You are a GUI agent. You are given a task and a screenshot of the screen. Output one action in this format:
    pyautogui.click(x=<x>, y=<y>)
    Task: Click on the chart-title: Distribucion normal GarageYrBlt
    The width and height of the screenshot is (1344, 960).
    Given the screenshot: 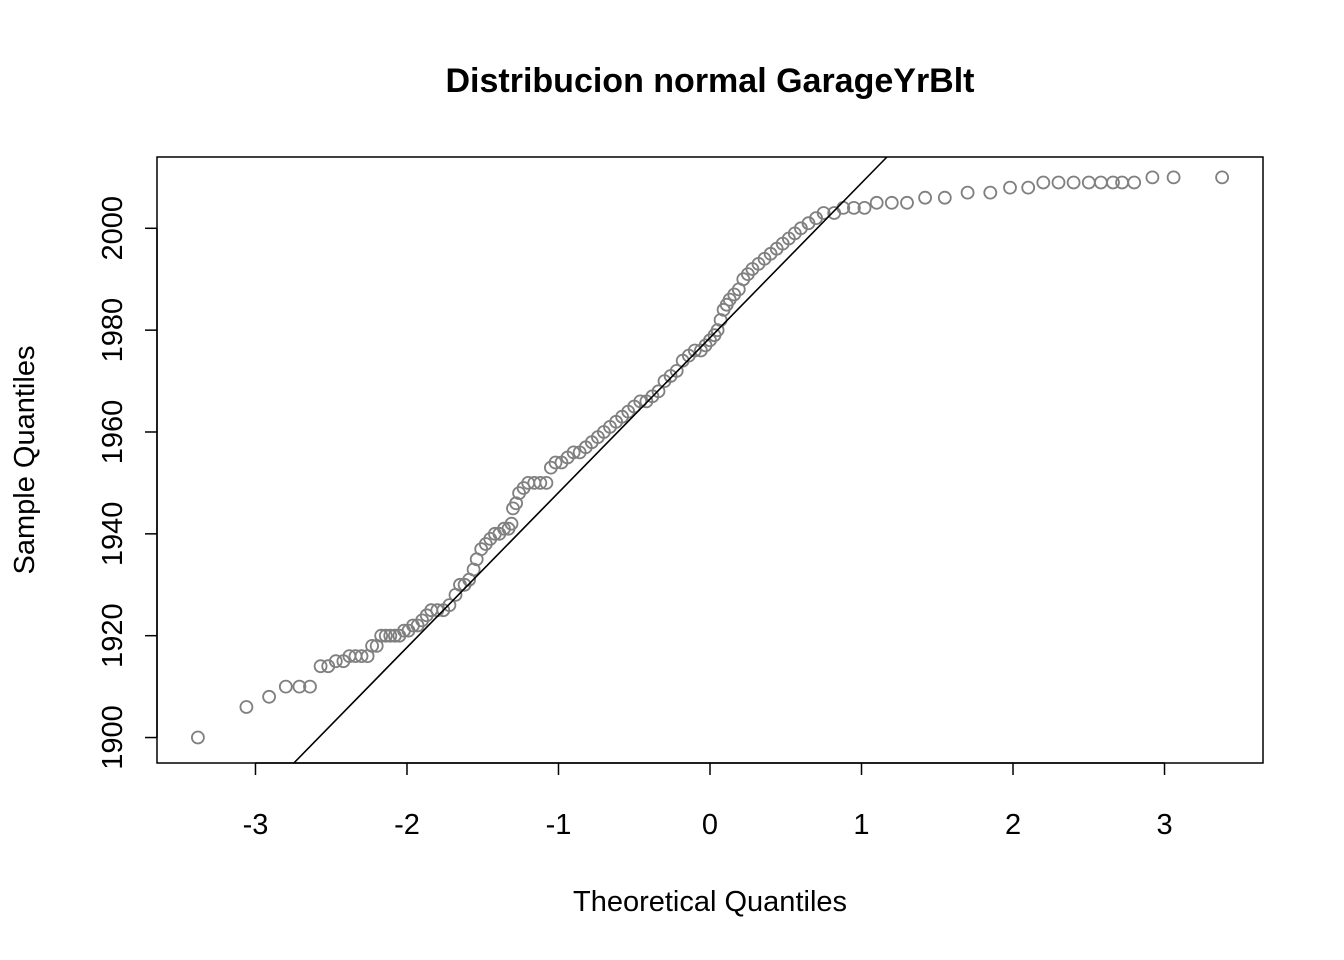 What is the action you would take?
    pyautogui.click(x=710, y=81)
    